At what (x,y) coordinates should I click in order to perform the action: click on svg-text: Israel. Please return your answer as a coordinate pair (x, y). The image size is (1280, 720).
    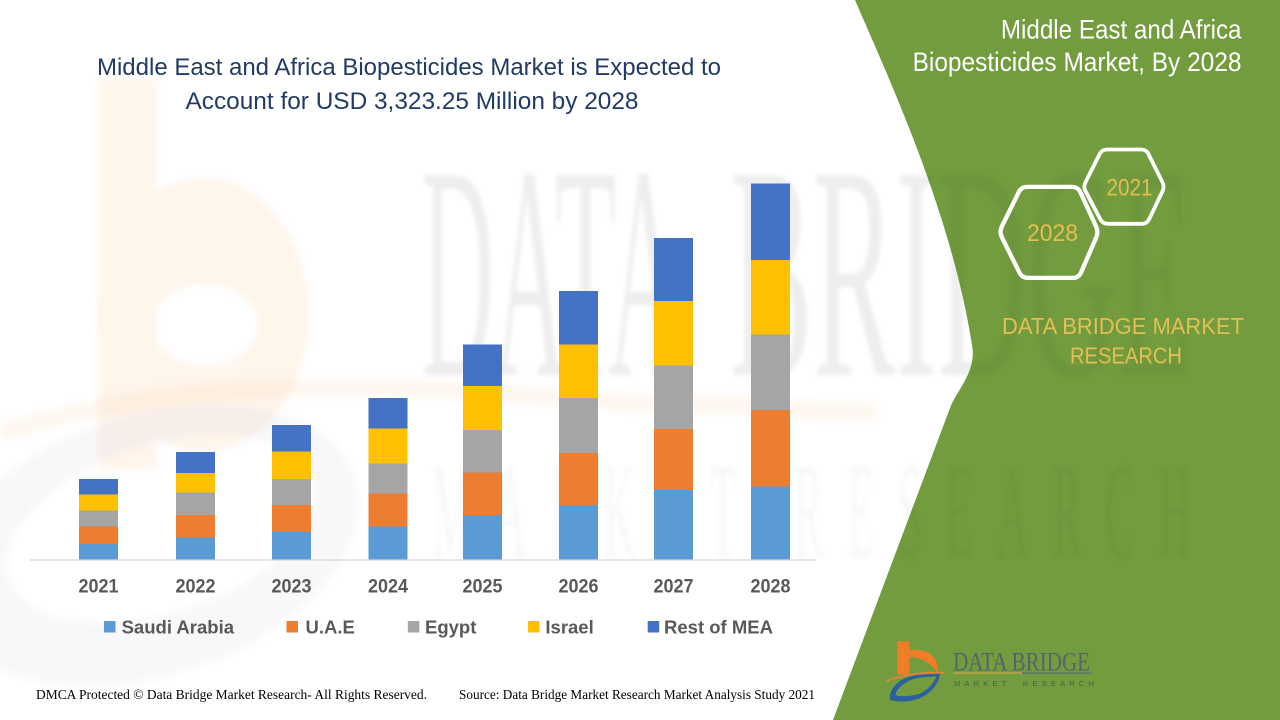
    Looking at the image, I should click on (569, 627).